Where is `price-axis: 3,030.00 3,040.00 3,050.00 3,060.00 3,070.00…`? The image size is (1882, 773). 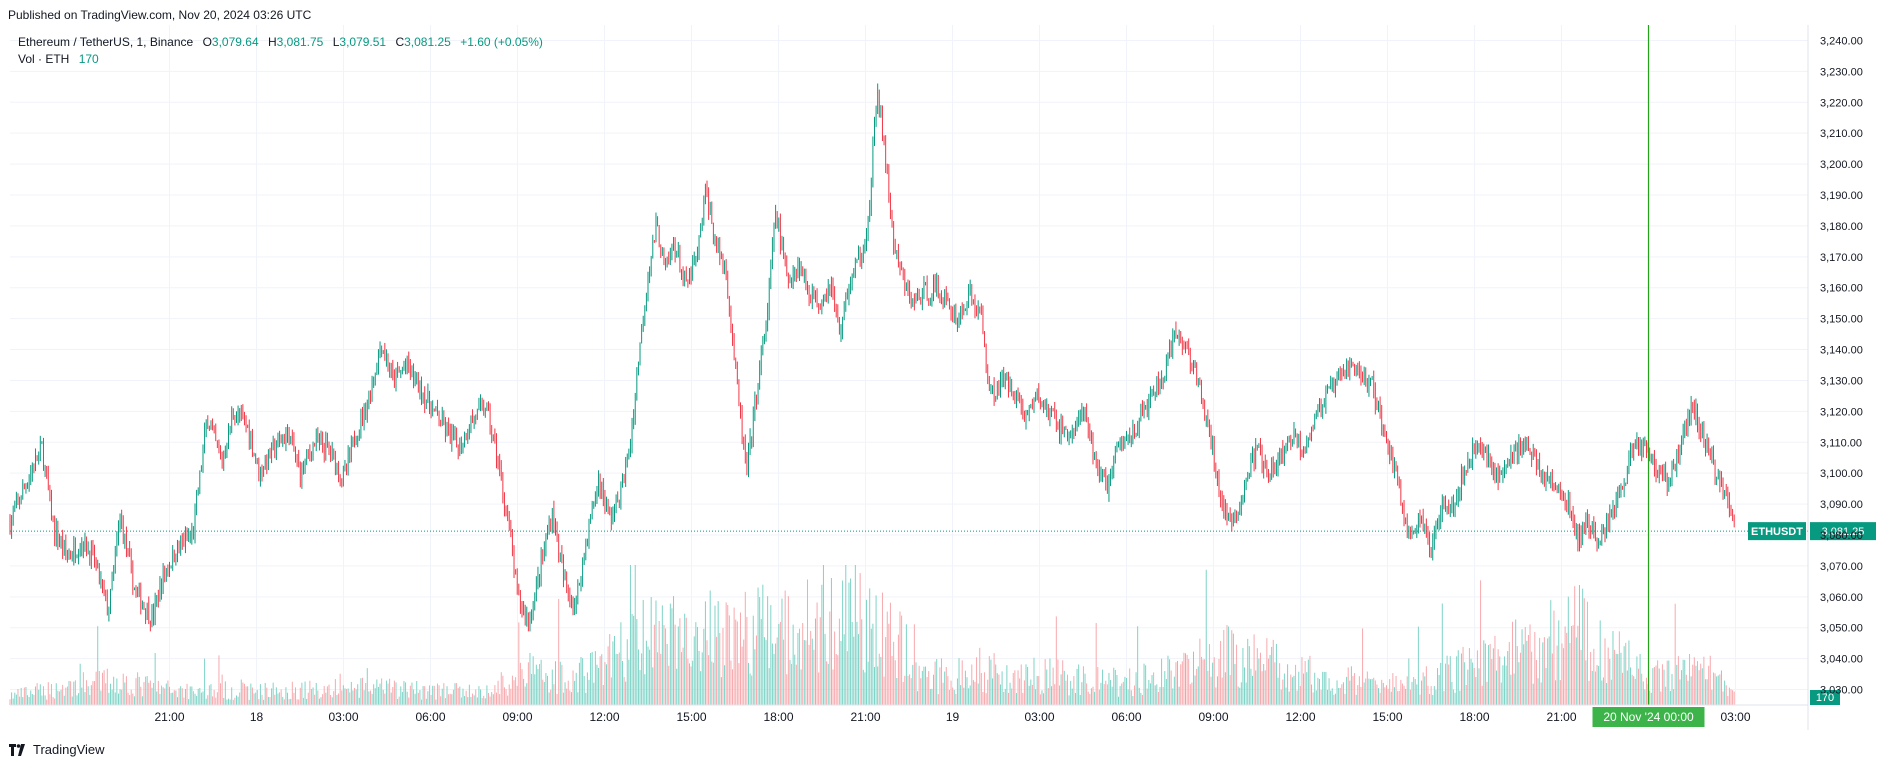 price-axis: 3,030.00 3,040.00 3,050.00 3,060.00 3,070.00… is located at coordinates (1835, 377).